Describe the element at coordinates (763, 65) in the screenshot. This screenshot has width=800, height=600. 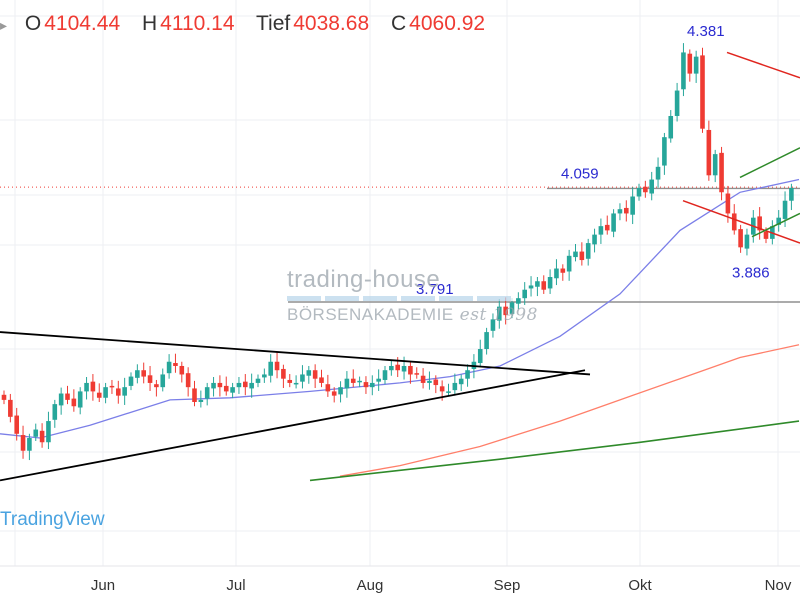
I see `channel-upper-line` at that location.